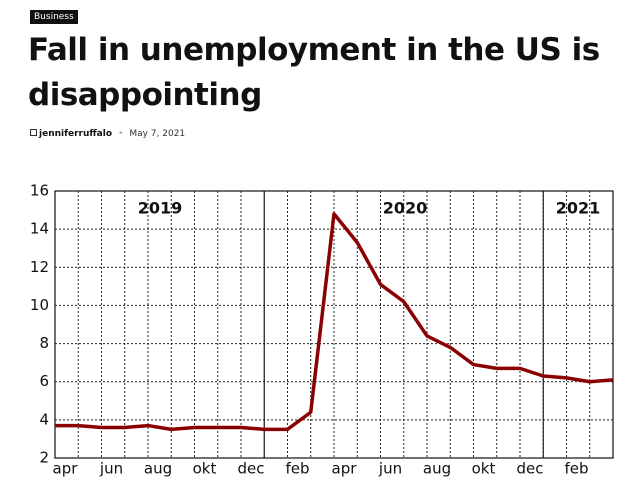 The width and height of the screenshot is (637, 501). I want to click on y-tick-label: 12, so click(39, 267).